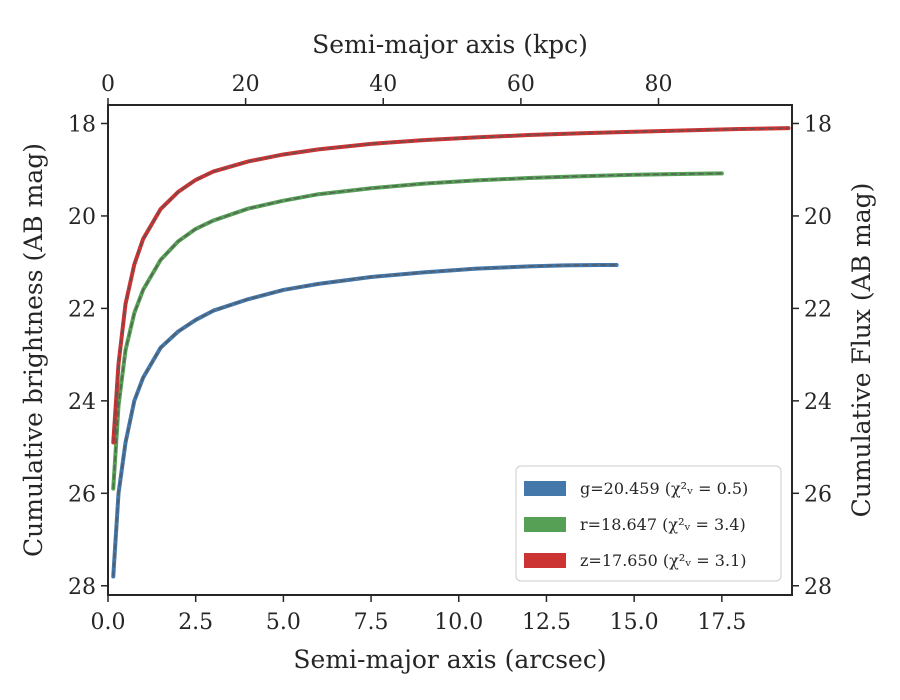 Image resolution: width=900 pixels, height=700 pixels. What do you see at coordinates (371, 622) in the screenshot?
I see `x-tick-label: 7.5` at bounding box center [371, 622].